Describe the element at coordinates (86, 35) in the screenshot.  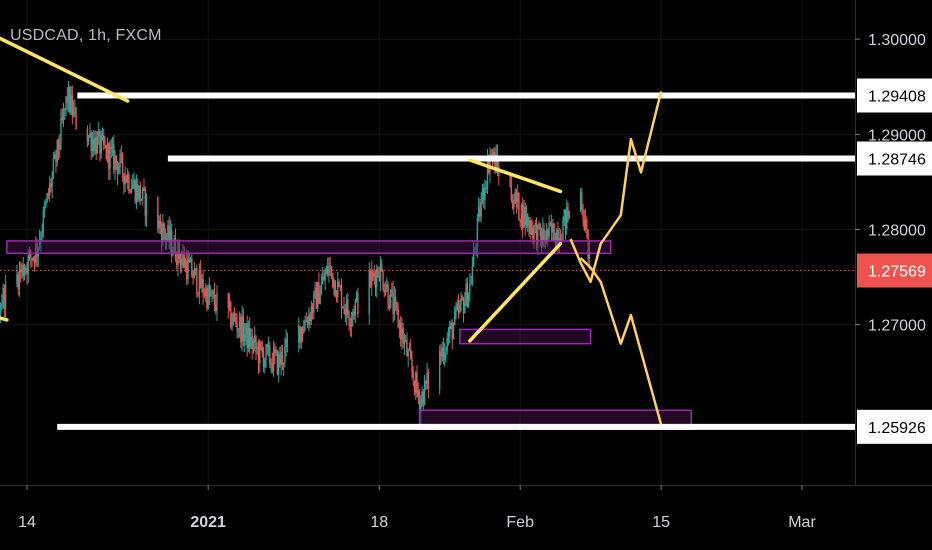
I see `symbol-title: USDCAD, 1h, FXCM` at that location.